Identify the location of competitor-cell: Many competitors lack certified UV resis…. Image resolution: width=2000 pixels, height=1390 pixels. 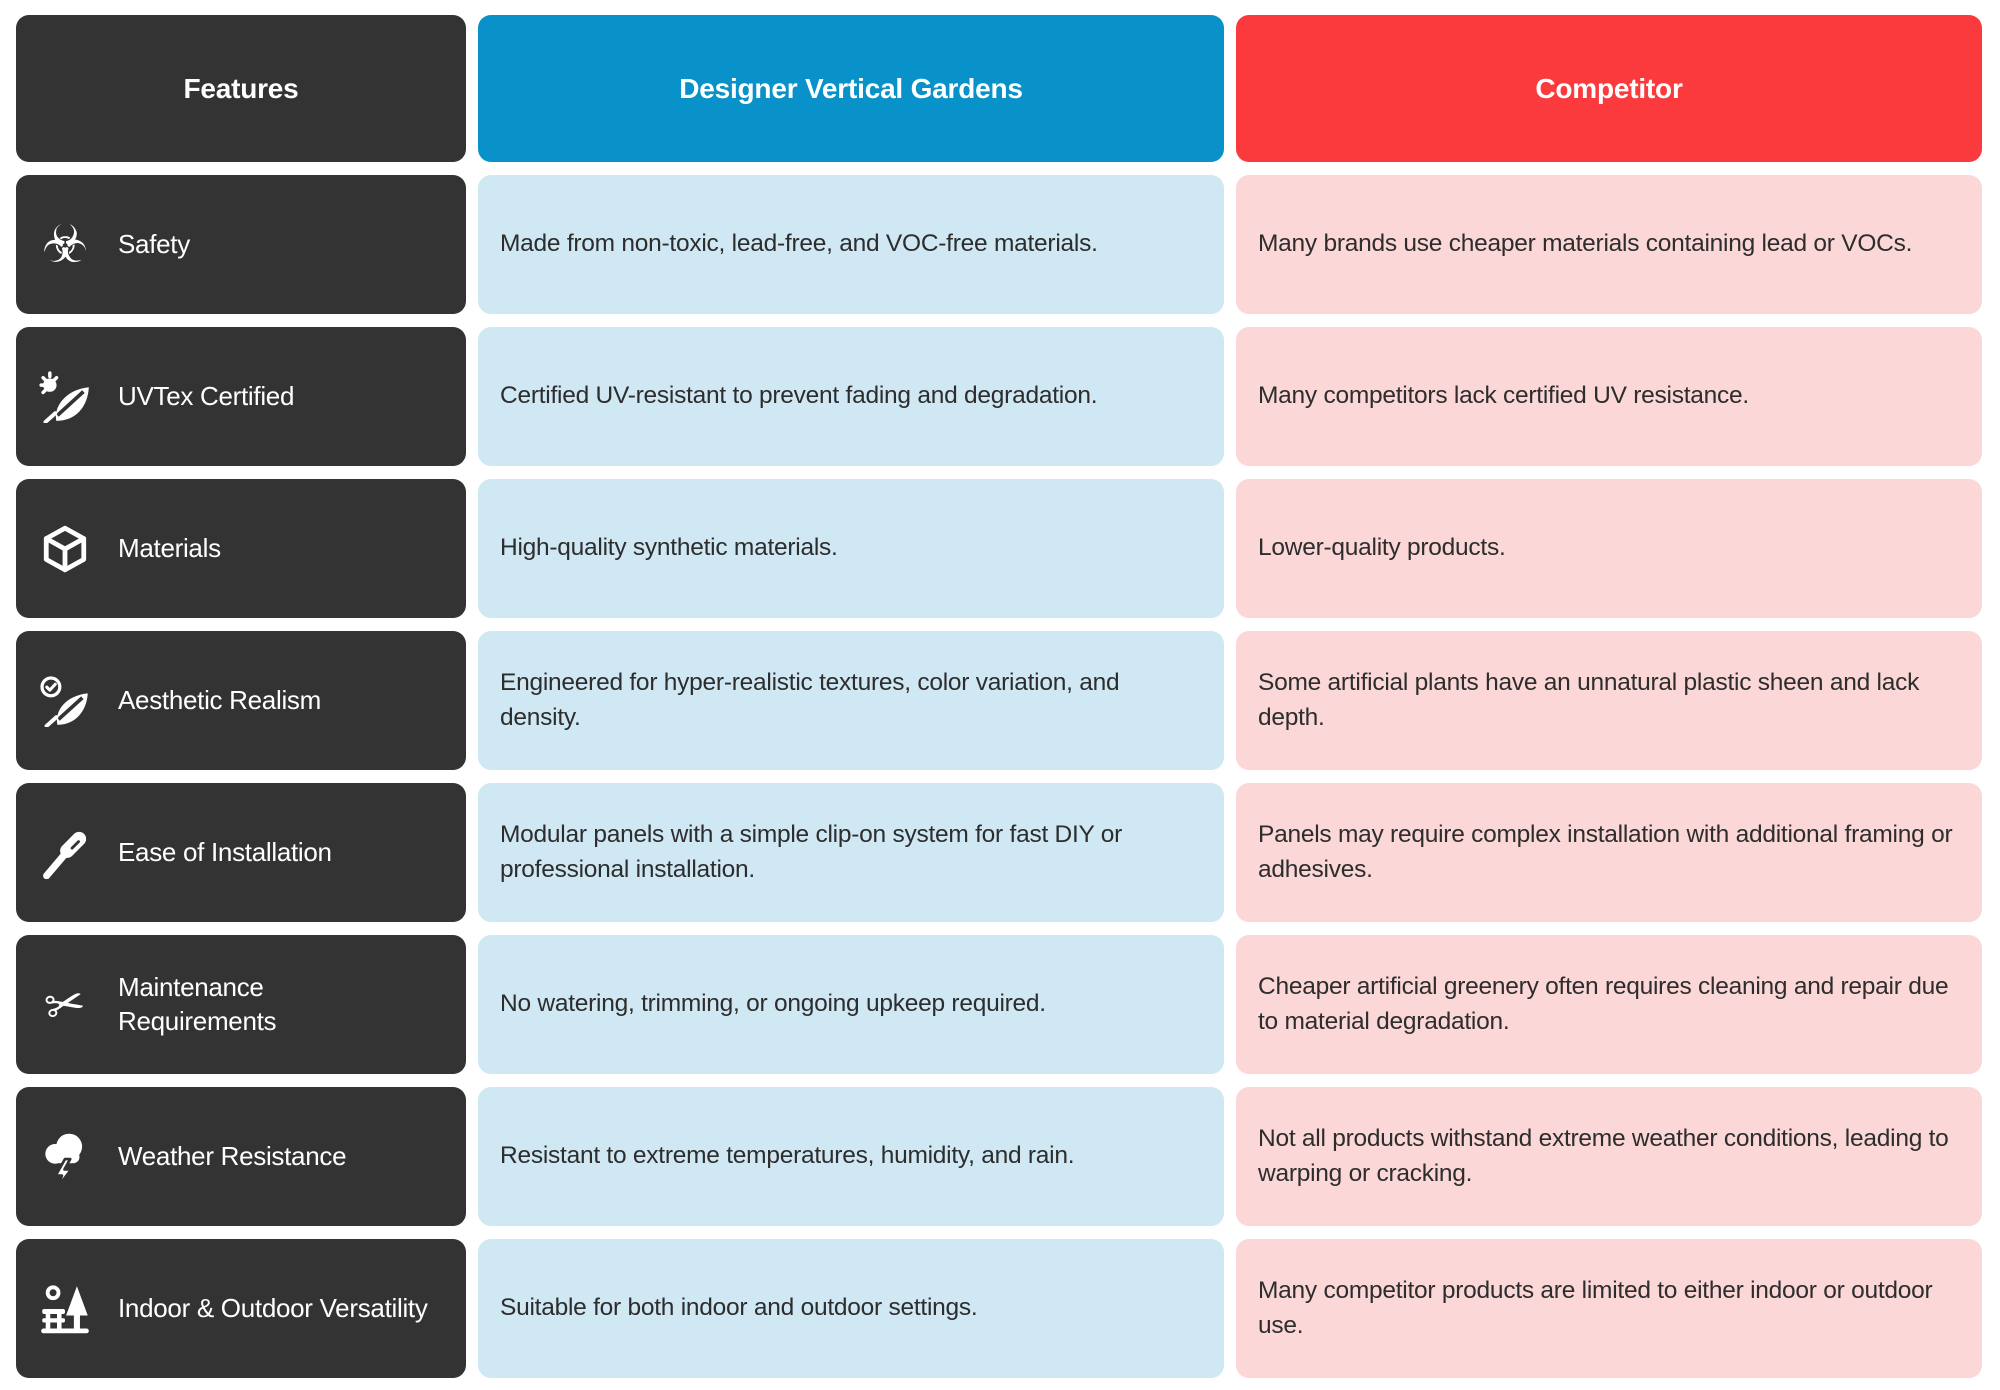
(1609, 396).